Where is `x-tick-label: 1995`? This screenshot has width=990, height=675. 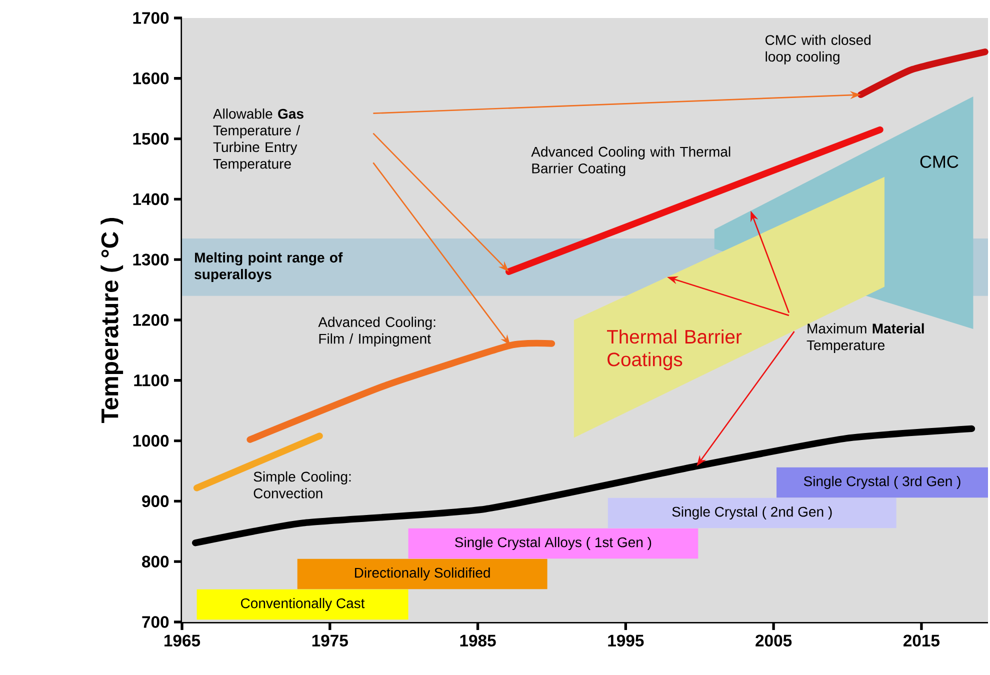
x-tick-label: 1995 is located at coordinates (626, 640).